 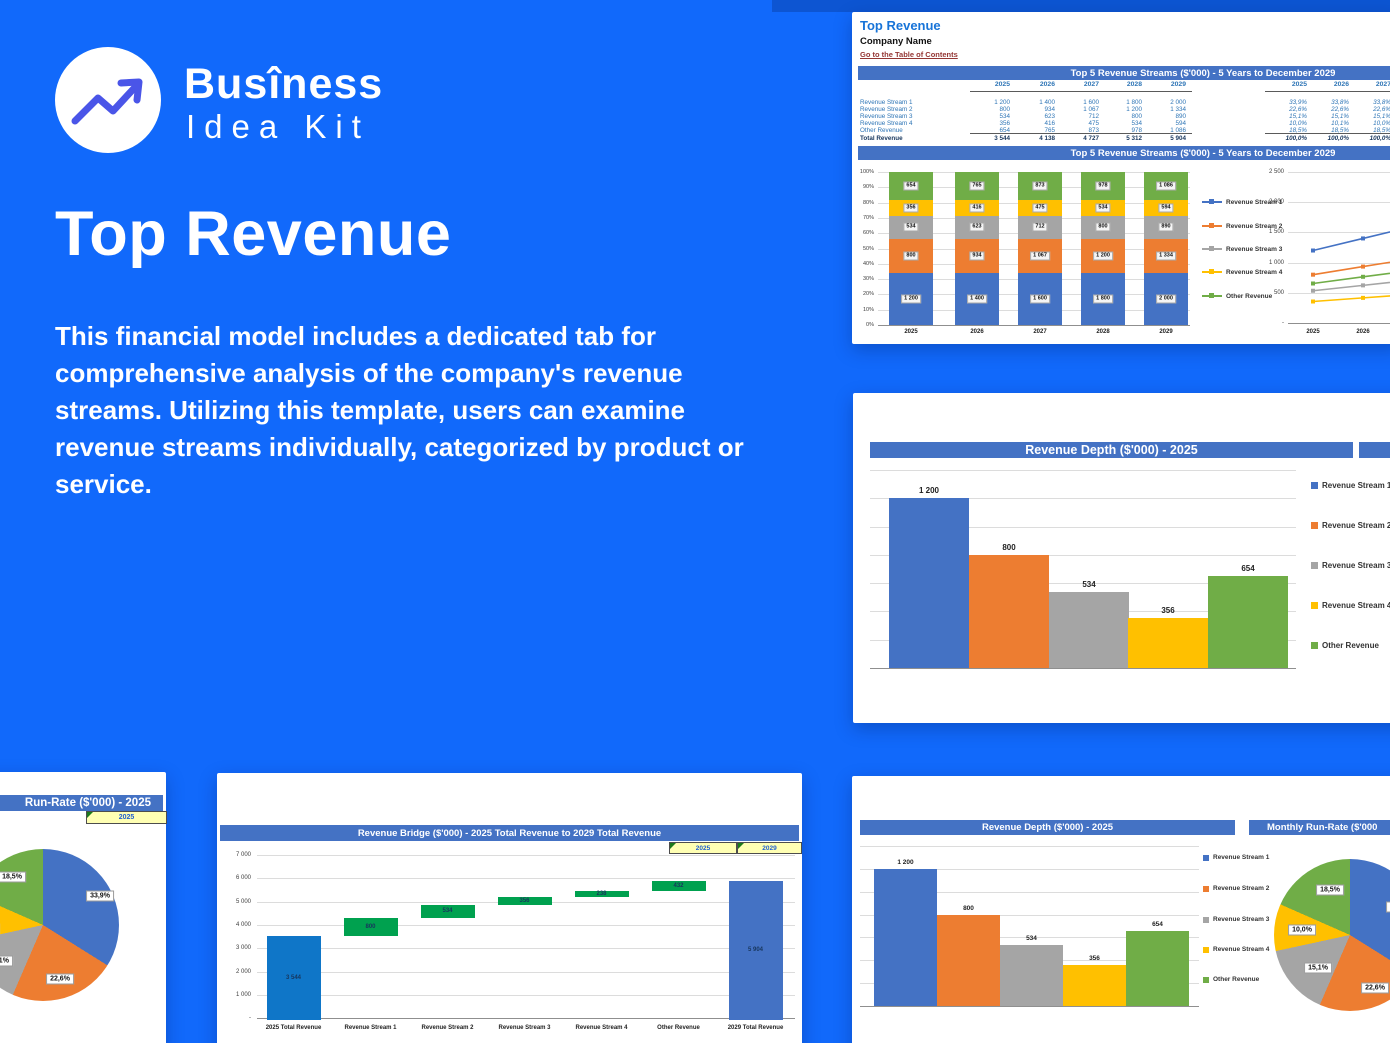 I want to click on brand-logo, so click(x=108, y=100).